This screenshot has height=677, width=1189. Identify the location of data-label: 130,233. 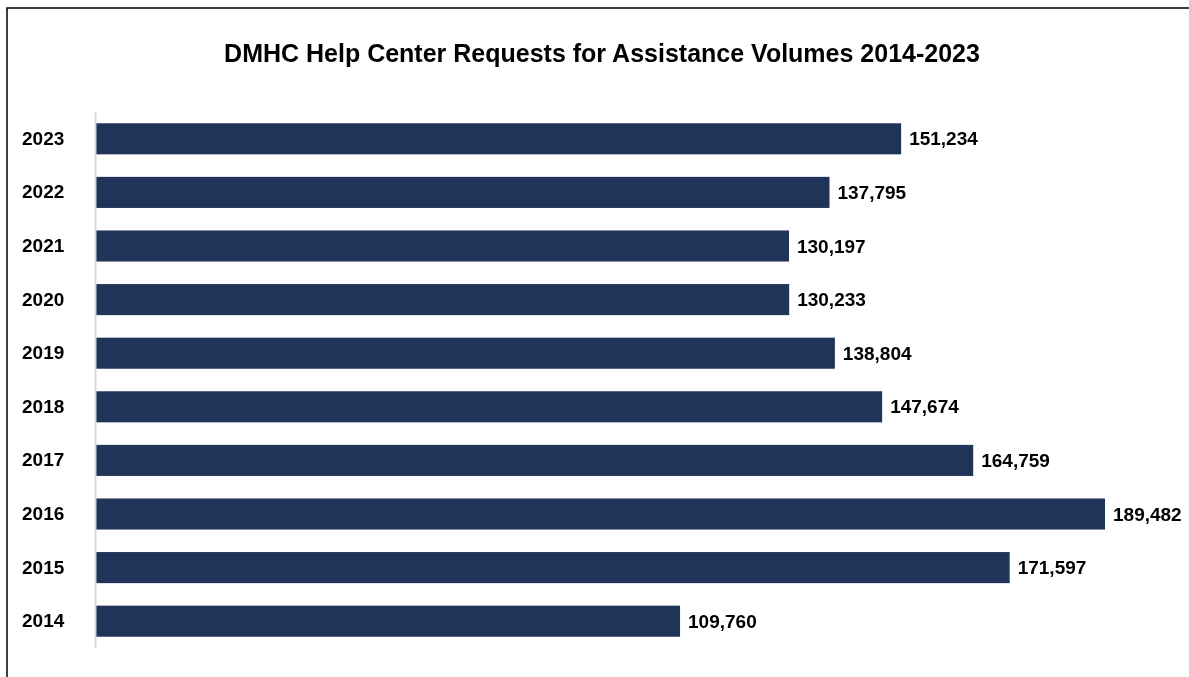
(831, 300).